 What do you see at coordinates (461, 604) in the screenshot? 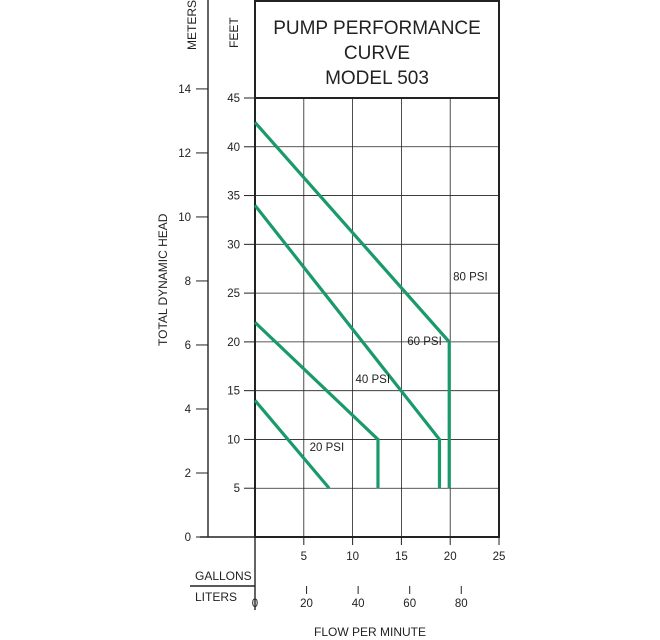
I see `liters-tick-label: 80` at bounding box center [461, 604].